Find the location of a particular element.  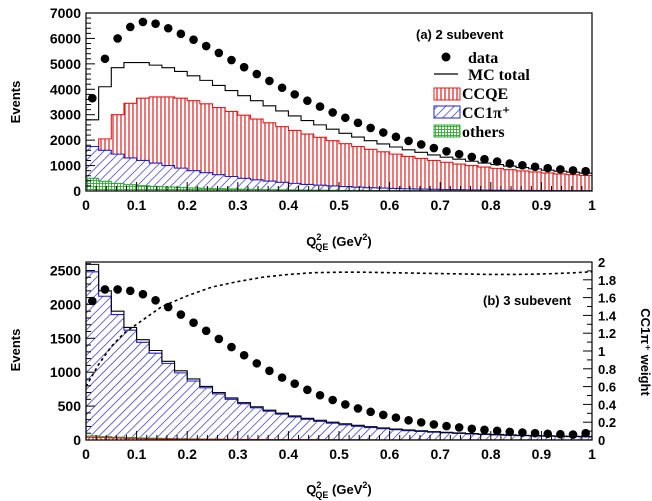

bottom-y2-axis-label: CC1π⁺ weight is located at coordinates (645, 352).